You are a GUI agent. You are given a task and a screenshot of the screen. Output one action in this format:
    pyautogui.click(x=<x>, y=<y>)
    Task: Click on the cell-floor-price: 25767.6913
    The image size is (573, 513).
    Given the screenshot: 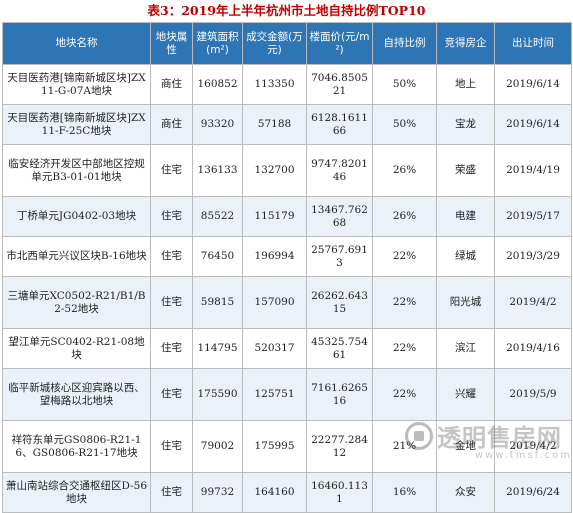 What is the action you would take?
    pyautogui.click(x=339, y=256)
    